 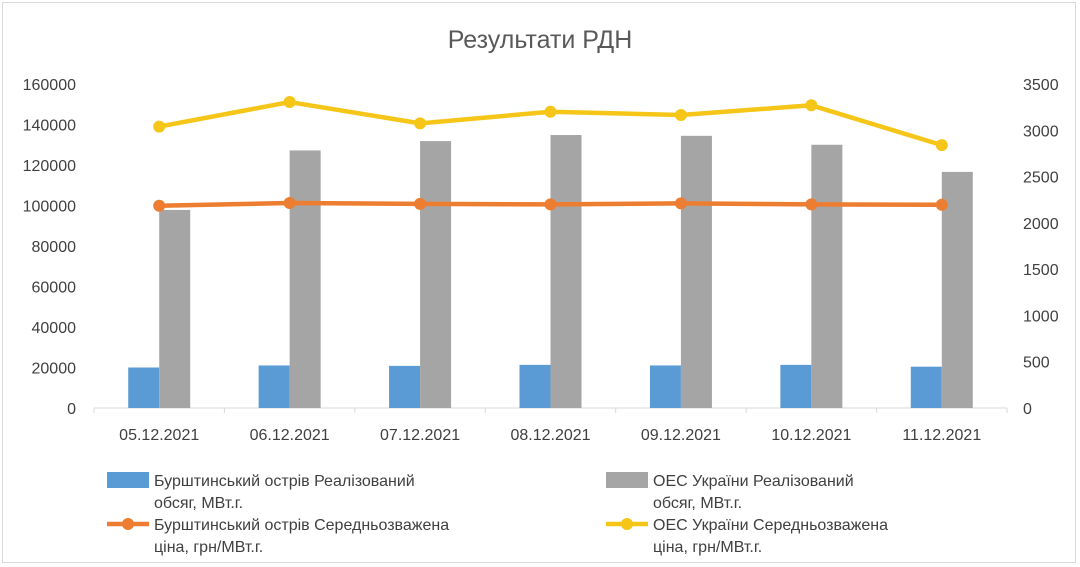 I want to click on chart-title: Результати РДН, so click(x=540, y=40).